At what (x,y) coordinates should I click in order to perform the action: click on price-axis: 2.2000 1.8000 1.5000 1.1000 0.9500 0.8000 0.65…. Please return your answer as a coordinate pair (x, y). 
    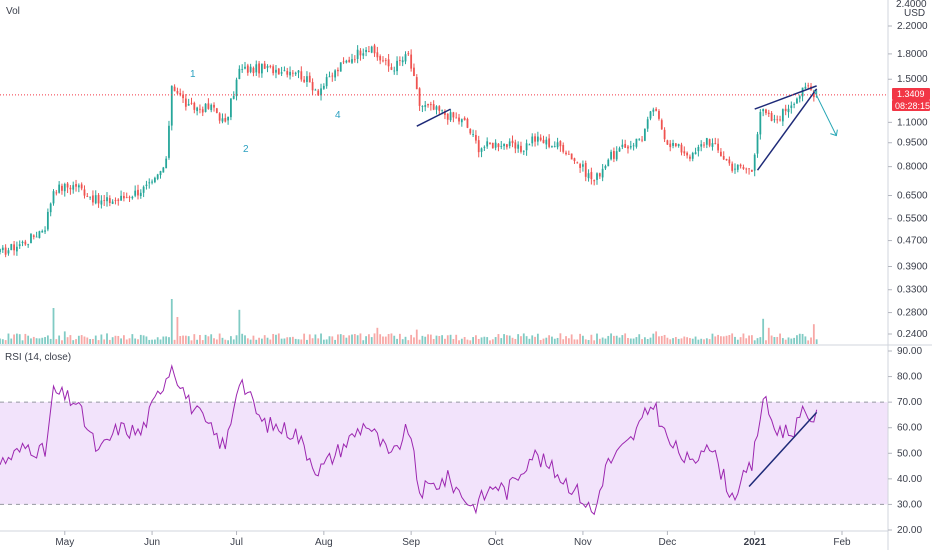
    Looking at the image, I should click on (908, 180).